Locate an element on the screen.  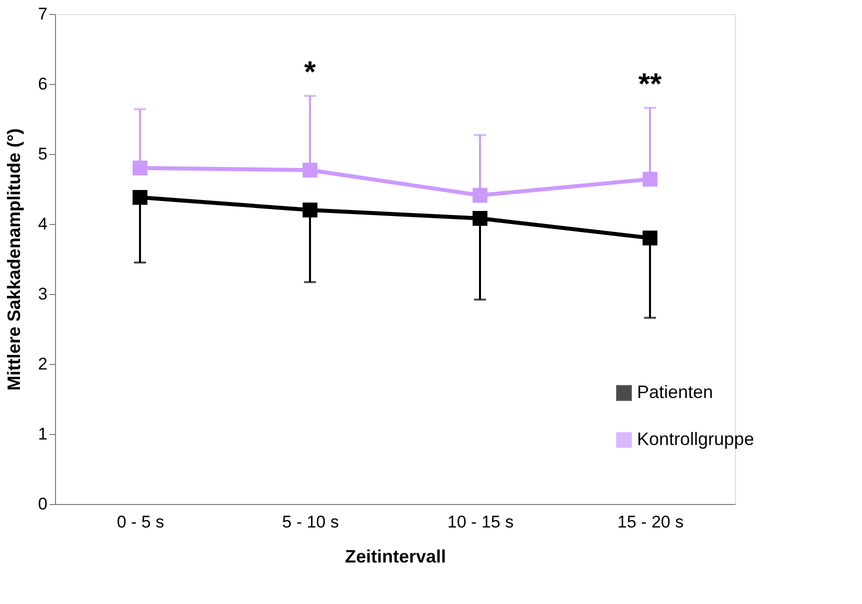
y-tick-label: 5 is located at coordinates (43, 154).